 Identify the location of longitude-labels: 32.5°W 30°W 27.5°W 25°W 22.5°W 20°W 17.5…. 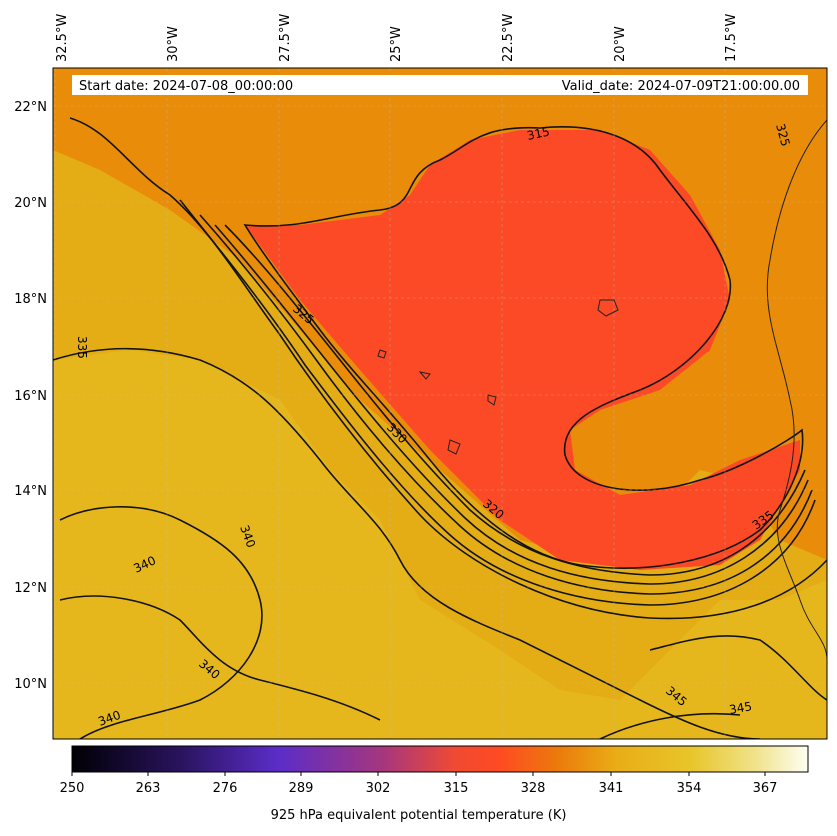
(397, 38).